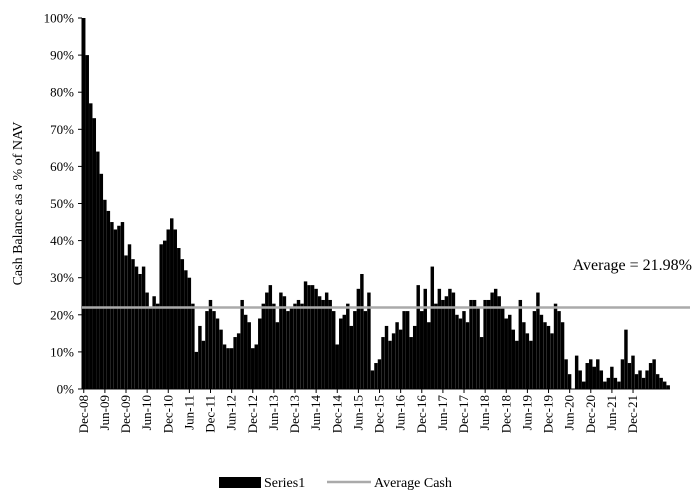  What do you see at coordinates (146, 412) in the screenshot?
I see `x-tick-label: Jun-10` at bounding box center [146, 412].